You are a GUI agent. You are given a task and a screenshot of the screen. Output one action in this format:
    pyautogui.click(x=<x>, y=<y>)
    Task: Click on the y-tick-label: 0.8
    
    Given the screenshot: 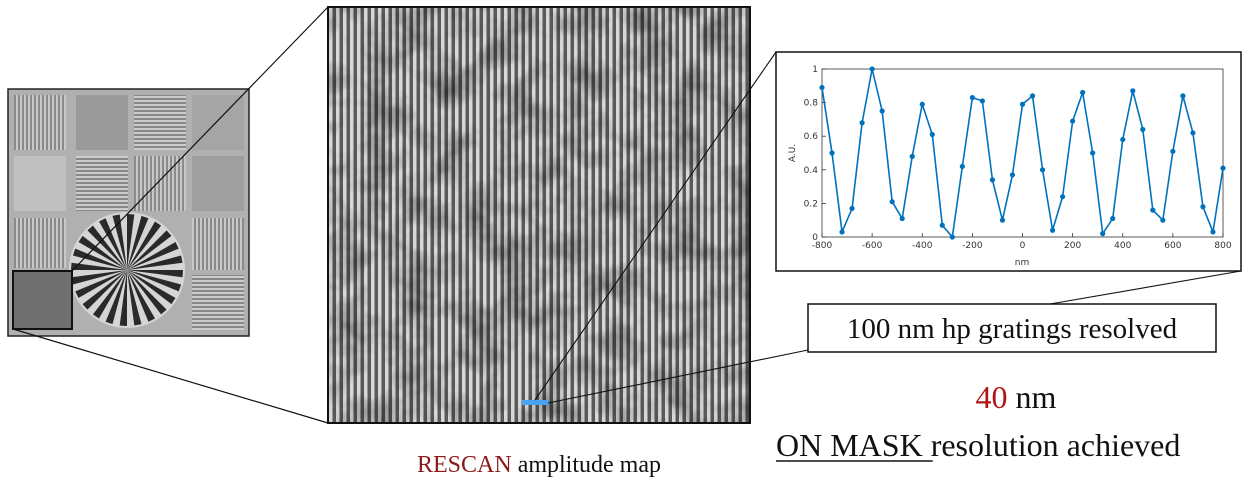 What is the action you would take?
    pyautogui.click(x=811, y=104)
    